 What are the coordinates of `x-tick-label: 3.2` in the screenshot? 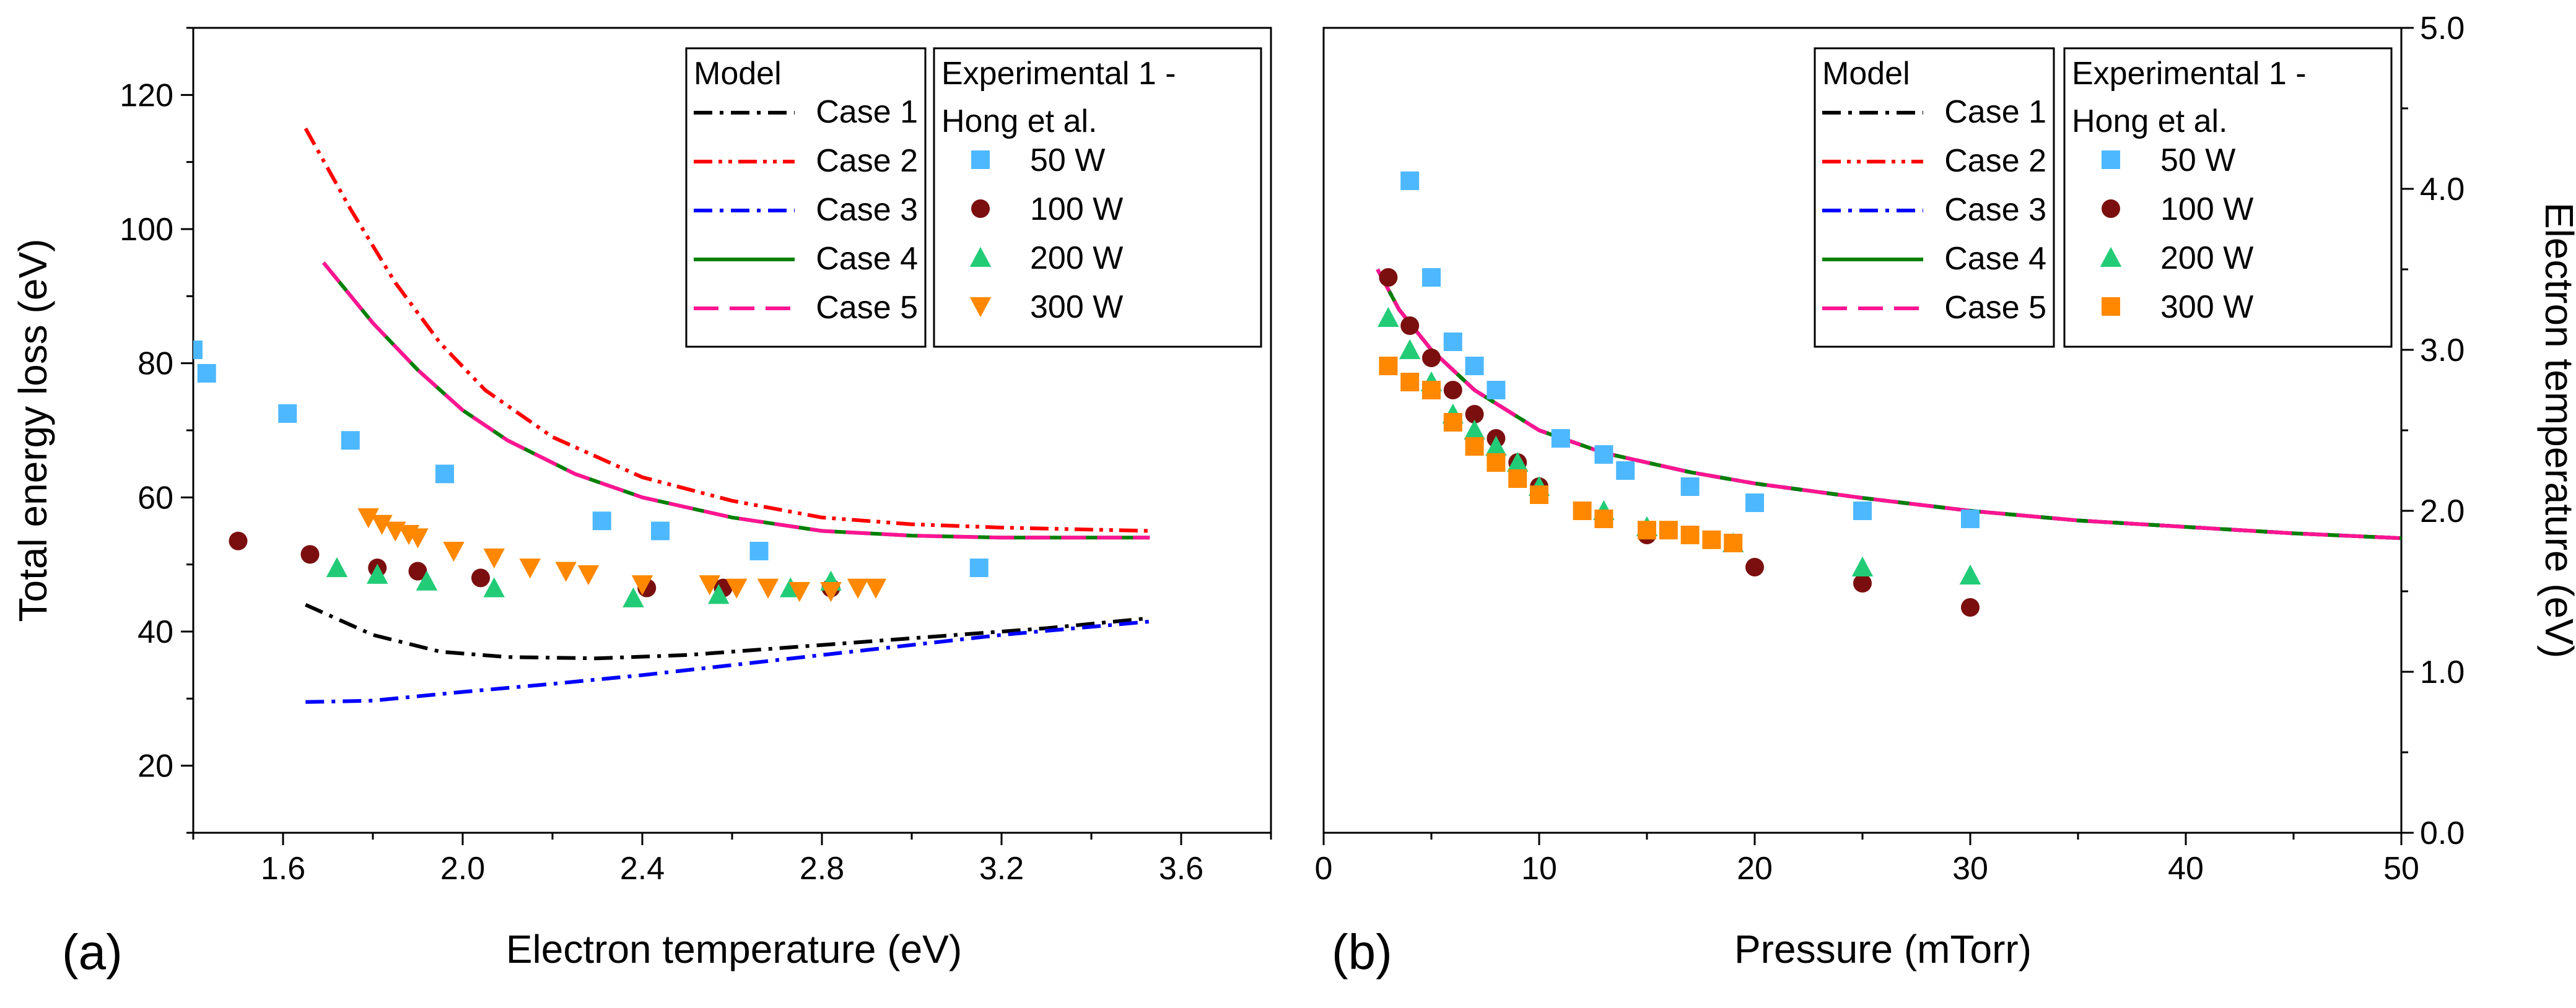 It's located at (1001, 869).